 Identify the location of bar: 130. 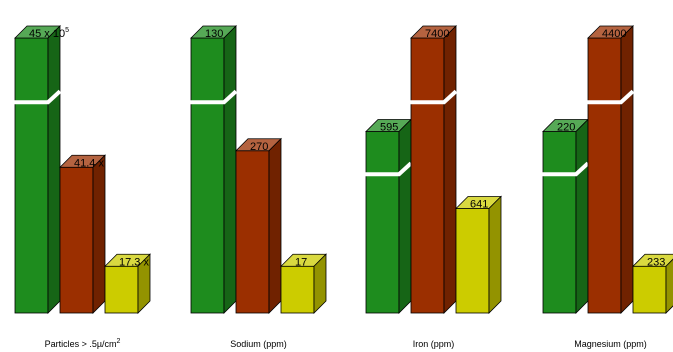
(214, 169).